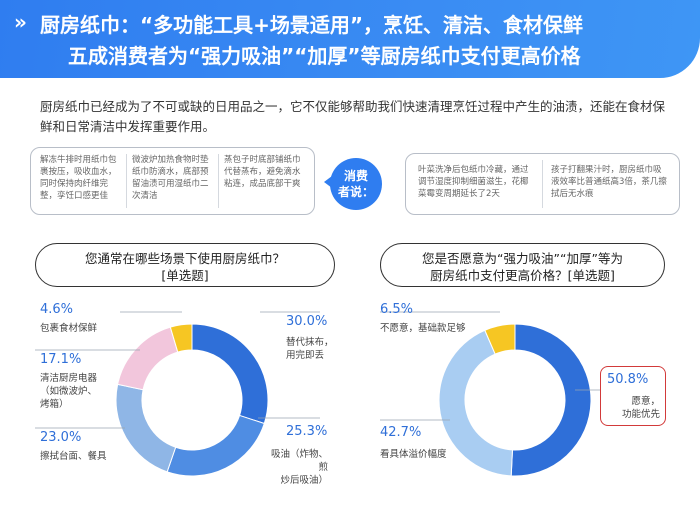 The width and height of the screenshot is (700, 525). Describe the element at coordinates (69, 378) in the screenshot. I see `label-appliance-line-1: 清洁厨房电器` at that location.